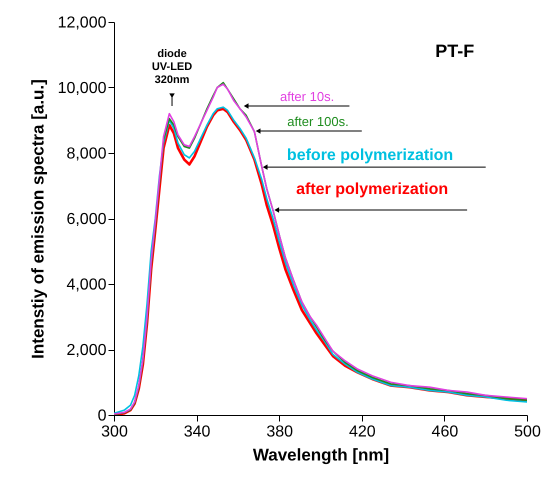  What do you see at coordinates (114, 432) in the screenshot?
I see `x-tick-label: 300` at bounding box center [114, 432].